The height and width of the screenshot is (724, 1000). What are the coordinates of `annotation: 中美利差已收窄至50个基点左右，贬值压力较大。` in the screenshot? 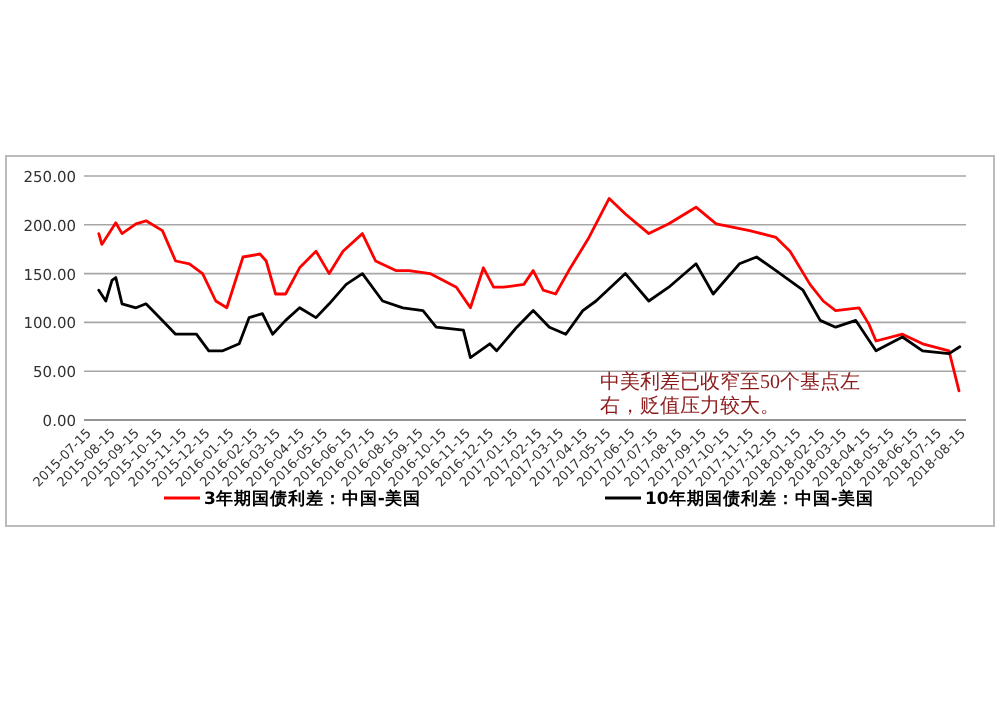 It's located at (730, 394).